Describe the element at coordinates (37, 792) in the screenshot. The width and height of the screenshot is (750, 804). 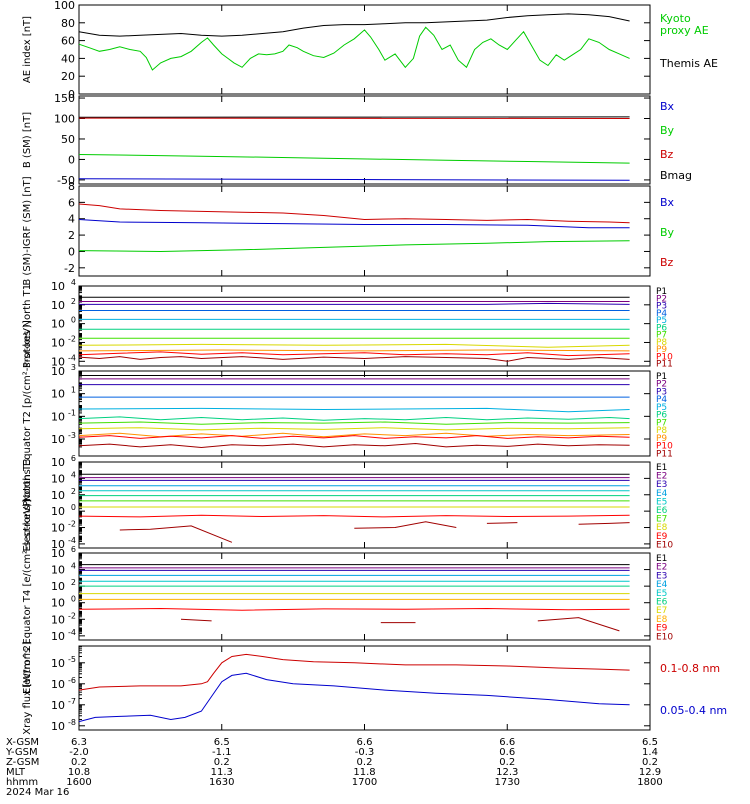
I see `time-axis-row-label: 2024 Mar 16` at that location.